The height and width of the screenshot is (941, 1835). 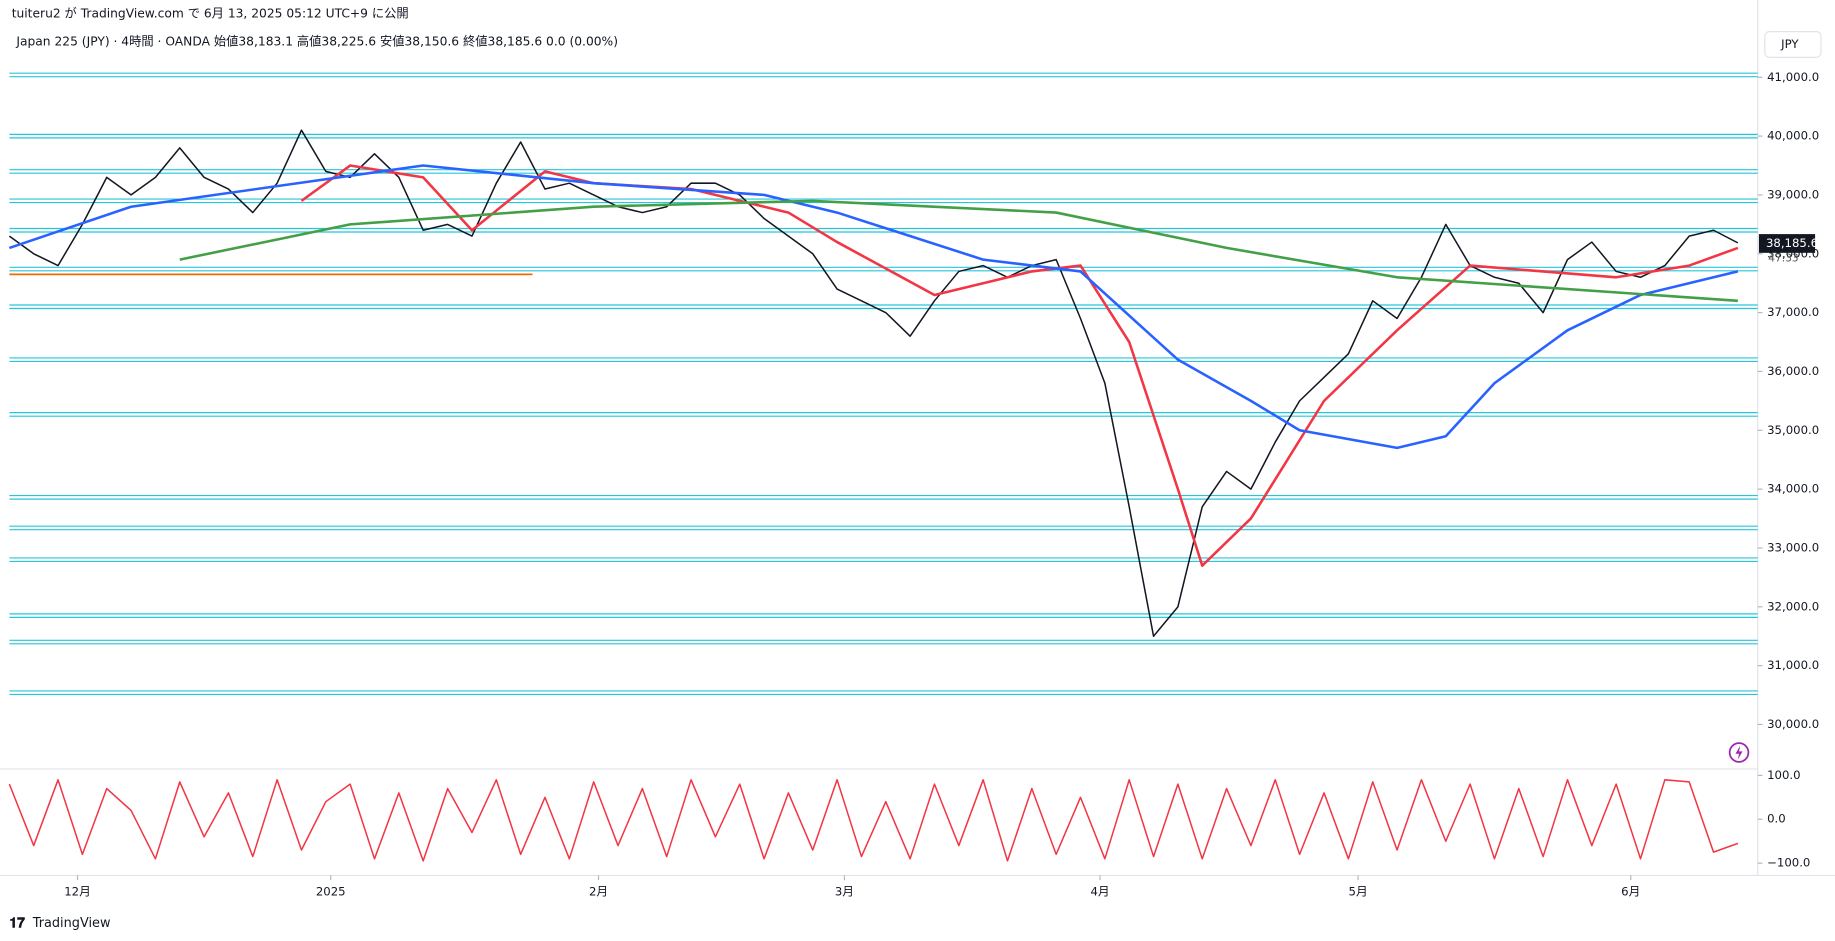 I want to click on y-tick-label: 0.0, so click(x=1776, y=819).